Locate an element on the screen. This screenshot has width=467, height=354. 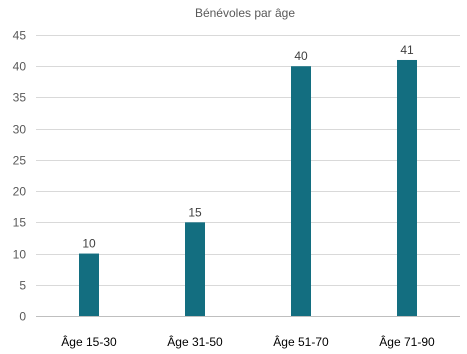
data-label: 10 is located at coordinates (89, 244).